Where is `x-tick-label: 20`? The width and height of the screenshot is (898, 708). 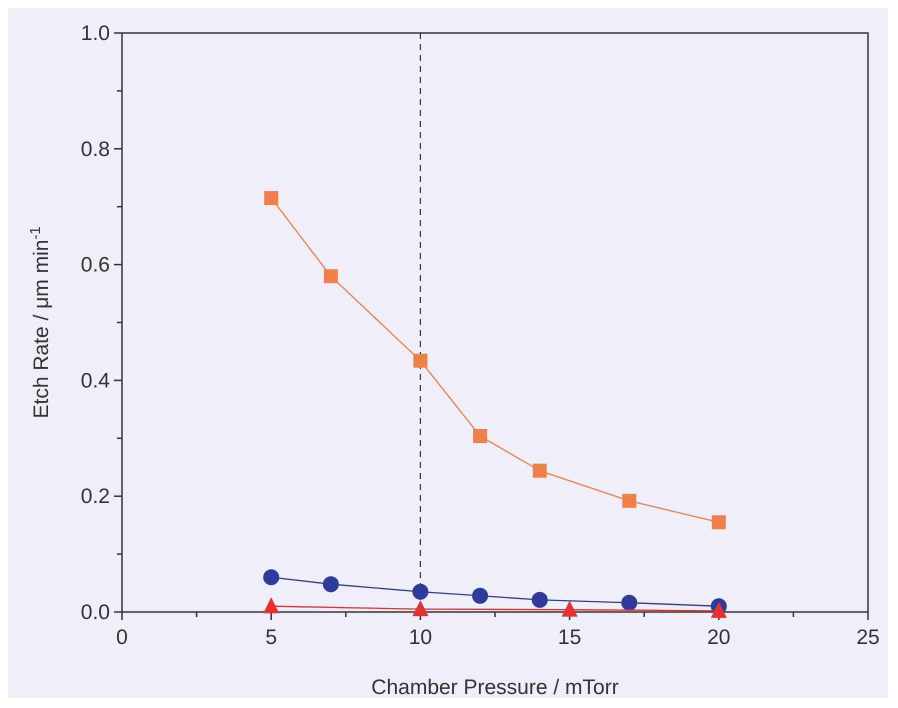
x-tick-label: 20 is located at coordinates (718, 637).